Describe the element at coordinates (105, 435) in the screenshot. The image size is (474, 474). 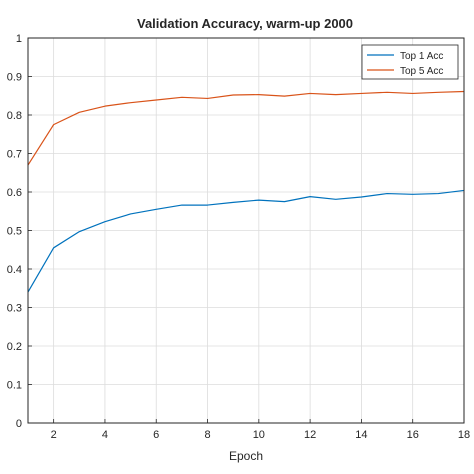
I see `x-tick-label: 4` at that location.